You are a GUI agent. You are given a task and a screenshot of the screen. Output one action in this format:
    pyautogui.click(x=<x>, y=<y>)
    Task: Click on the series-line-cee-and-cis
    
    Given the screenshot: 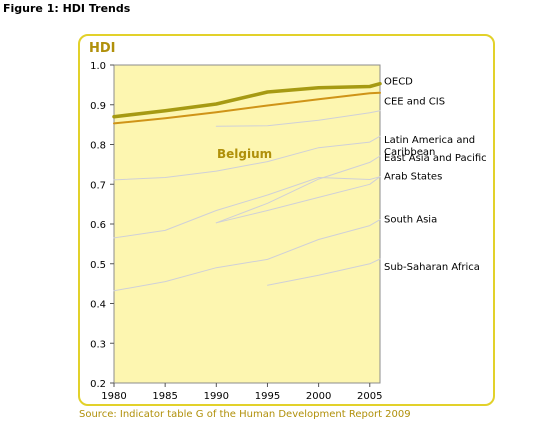 What is the action you would take?
    pyautogui.click(x=298, y=118)
    